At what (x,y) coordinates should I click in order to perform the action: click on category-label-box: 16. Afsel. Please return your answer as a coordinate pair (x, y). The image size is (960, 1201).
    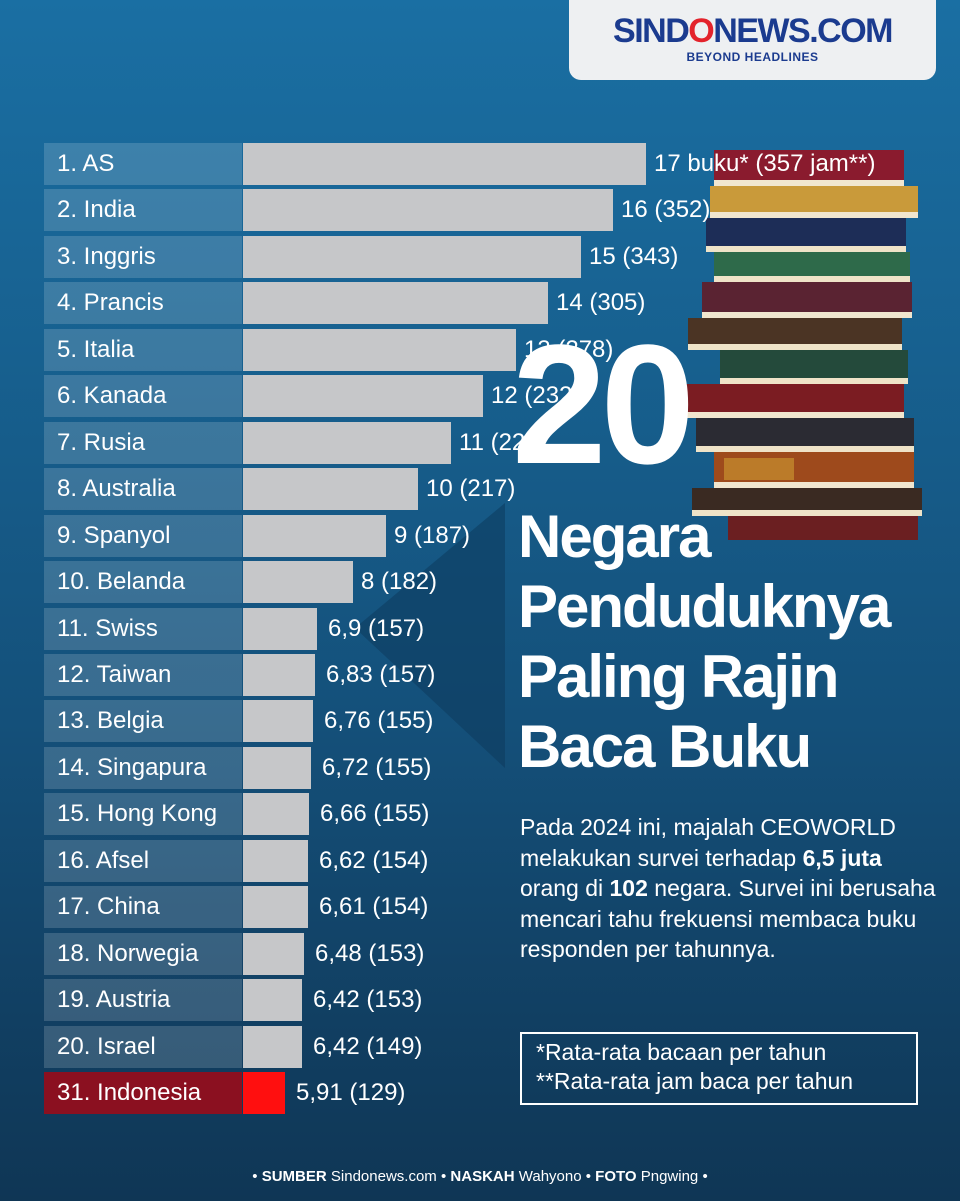
    Looking at the image, I should click on (143, 860).